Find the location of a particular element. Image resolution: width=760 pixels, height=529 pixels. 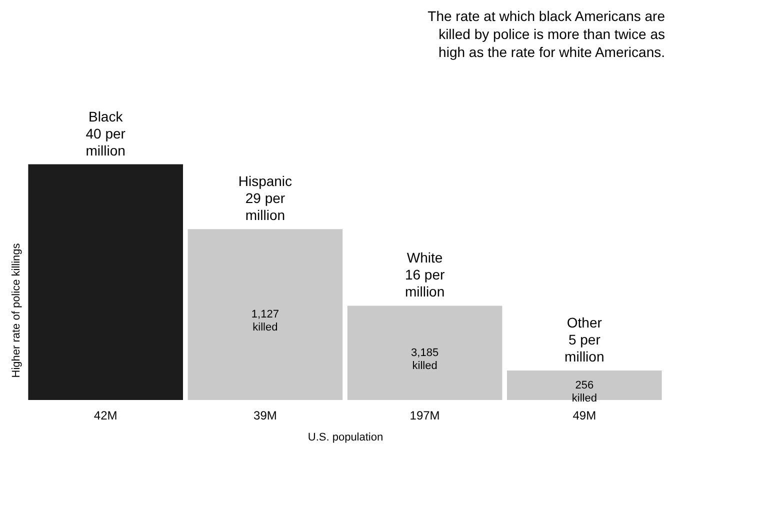

x-tick-label: 39M is located at coordinates (265, 415).